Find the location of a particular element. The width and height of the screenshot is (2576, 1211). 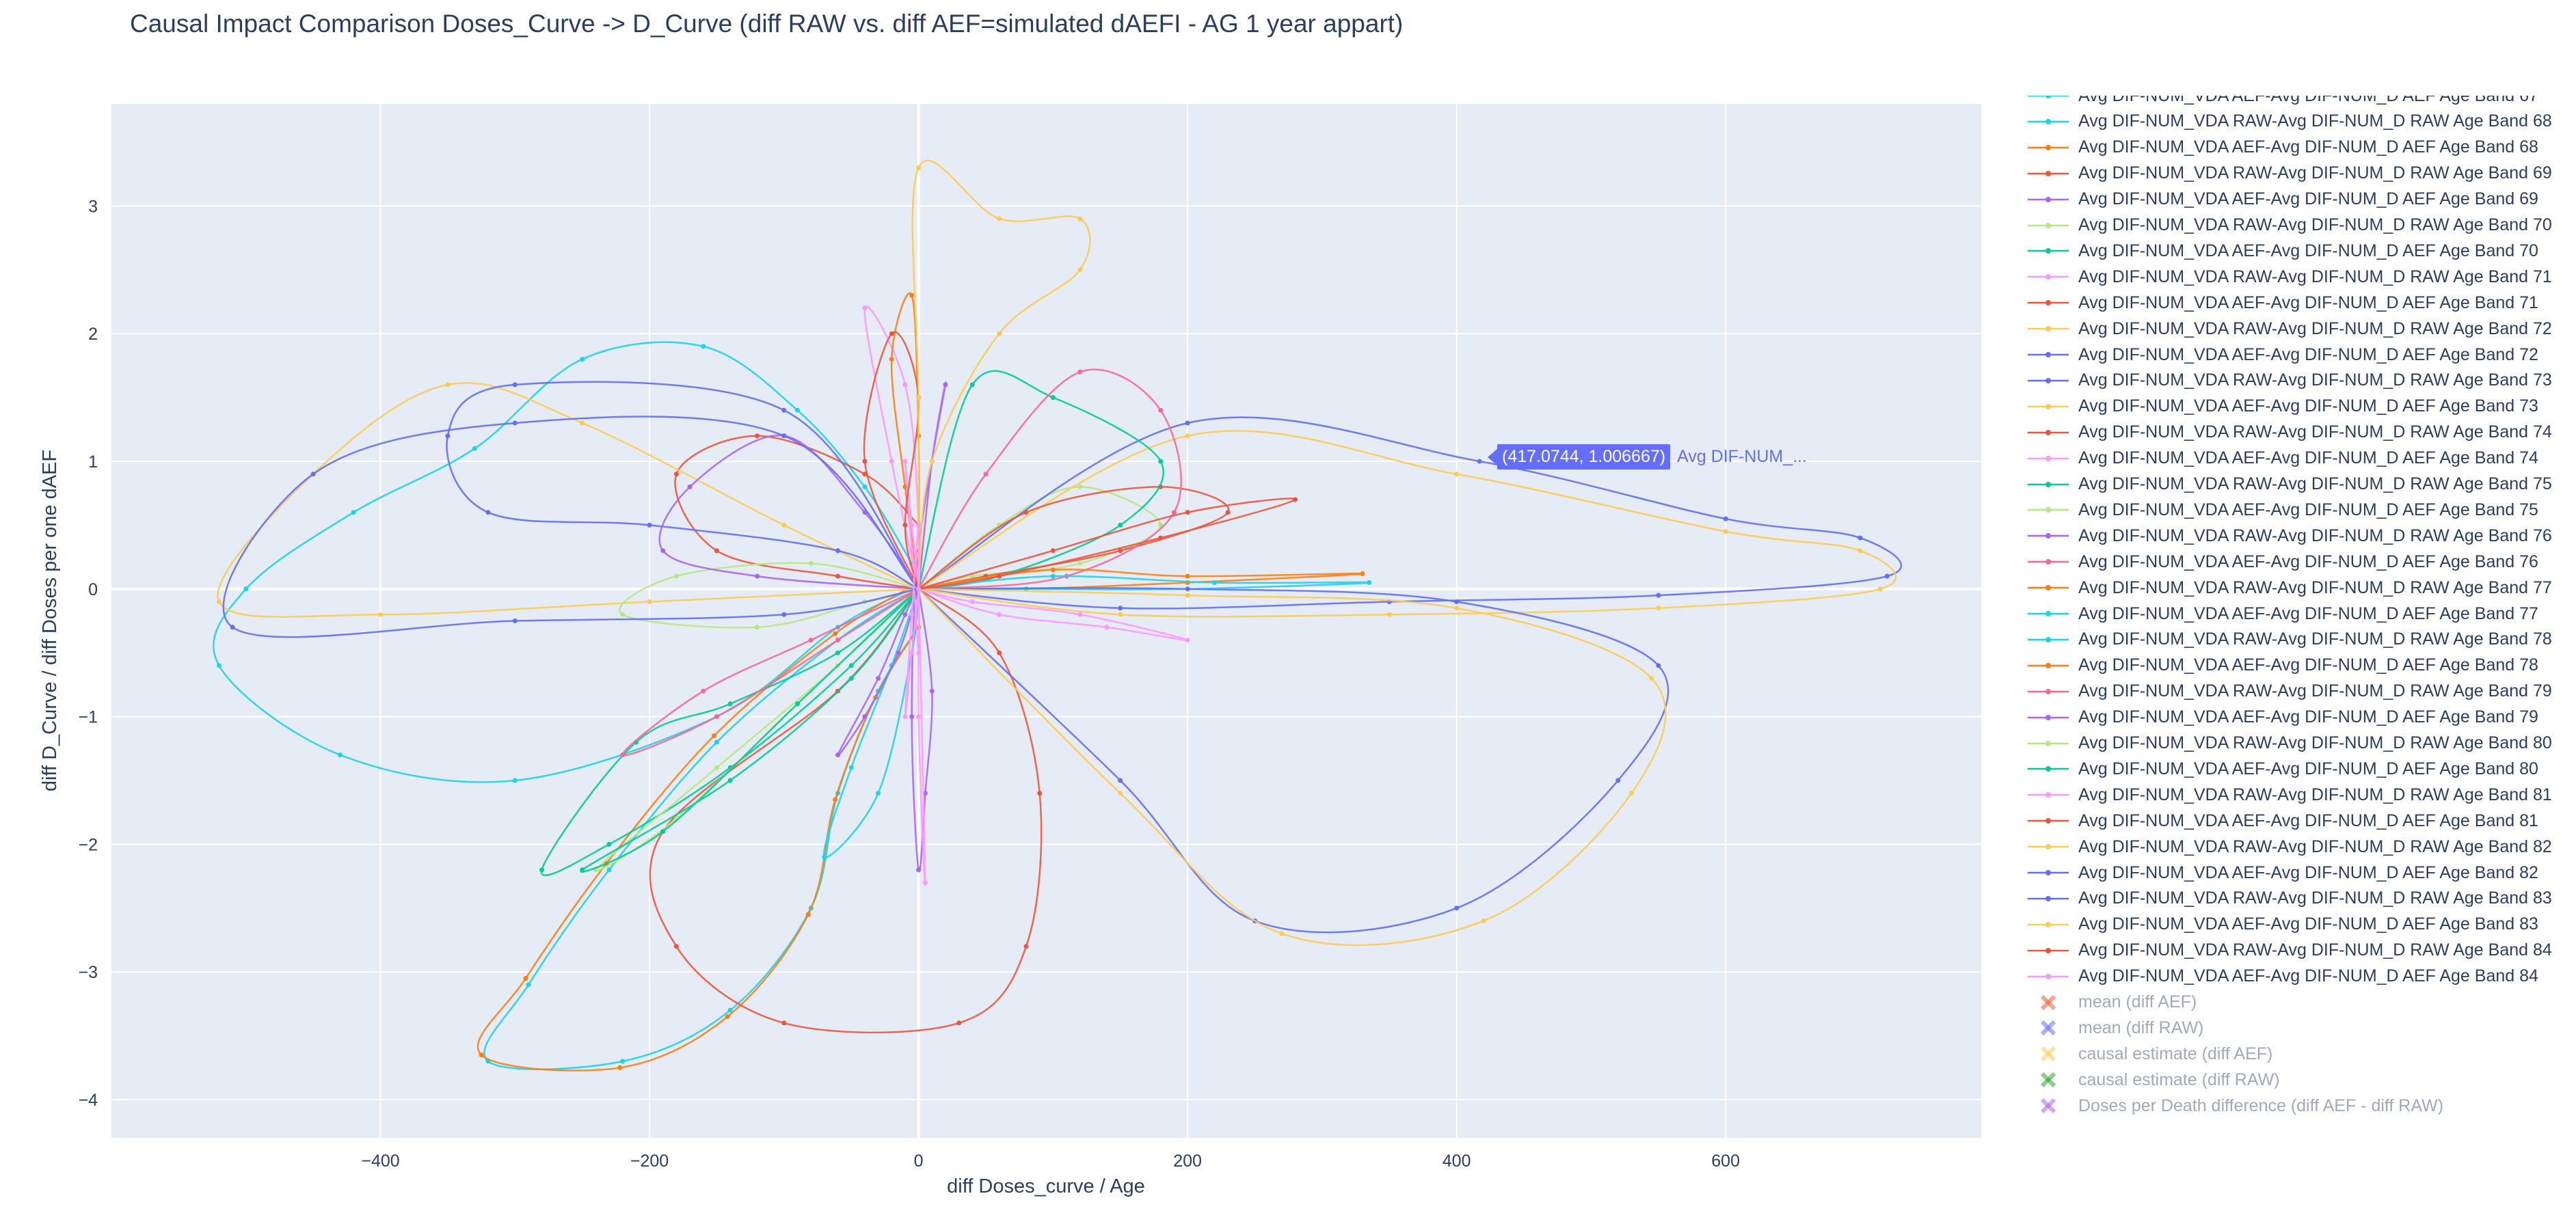

legend-item: causal estimate (diff AEF) is located at coordinates (2148, 1054).